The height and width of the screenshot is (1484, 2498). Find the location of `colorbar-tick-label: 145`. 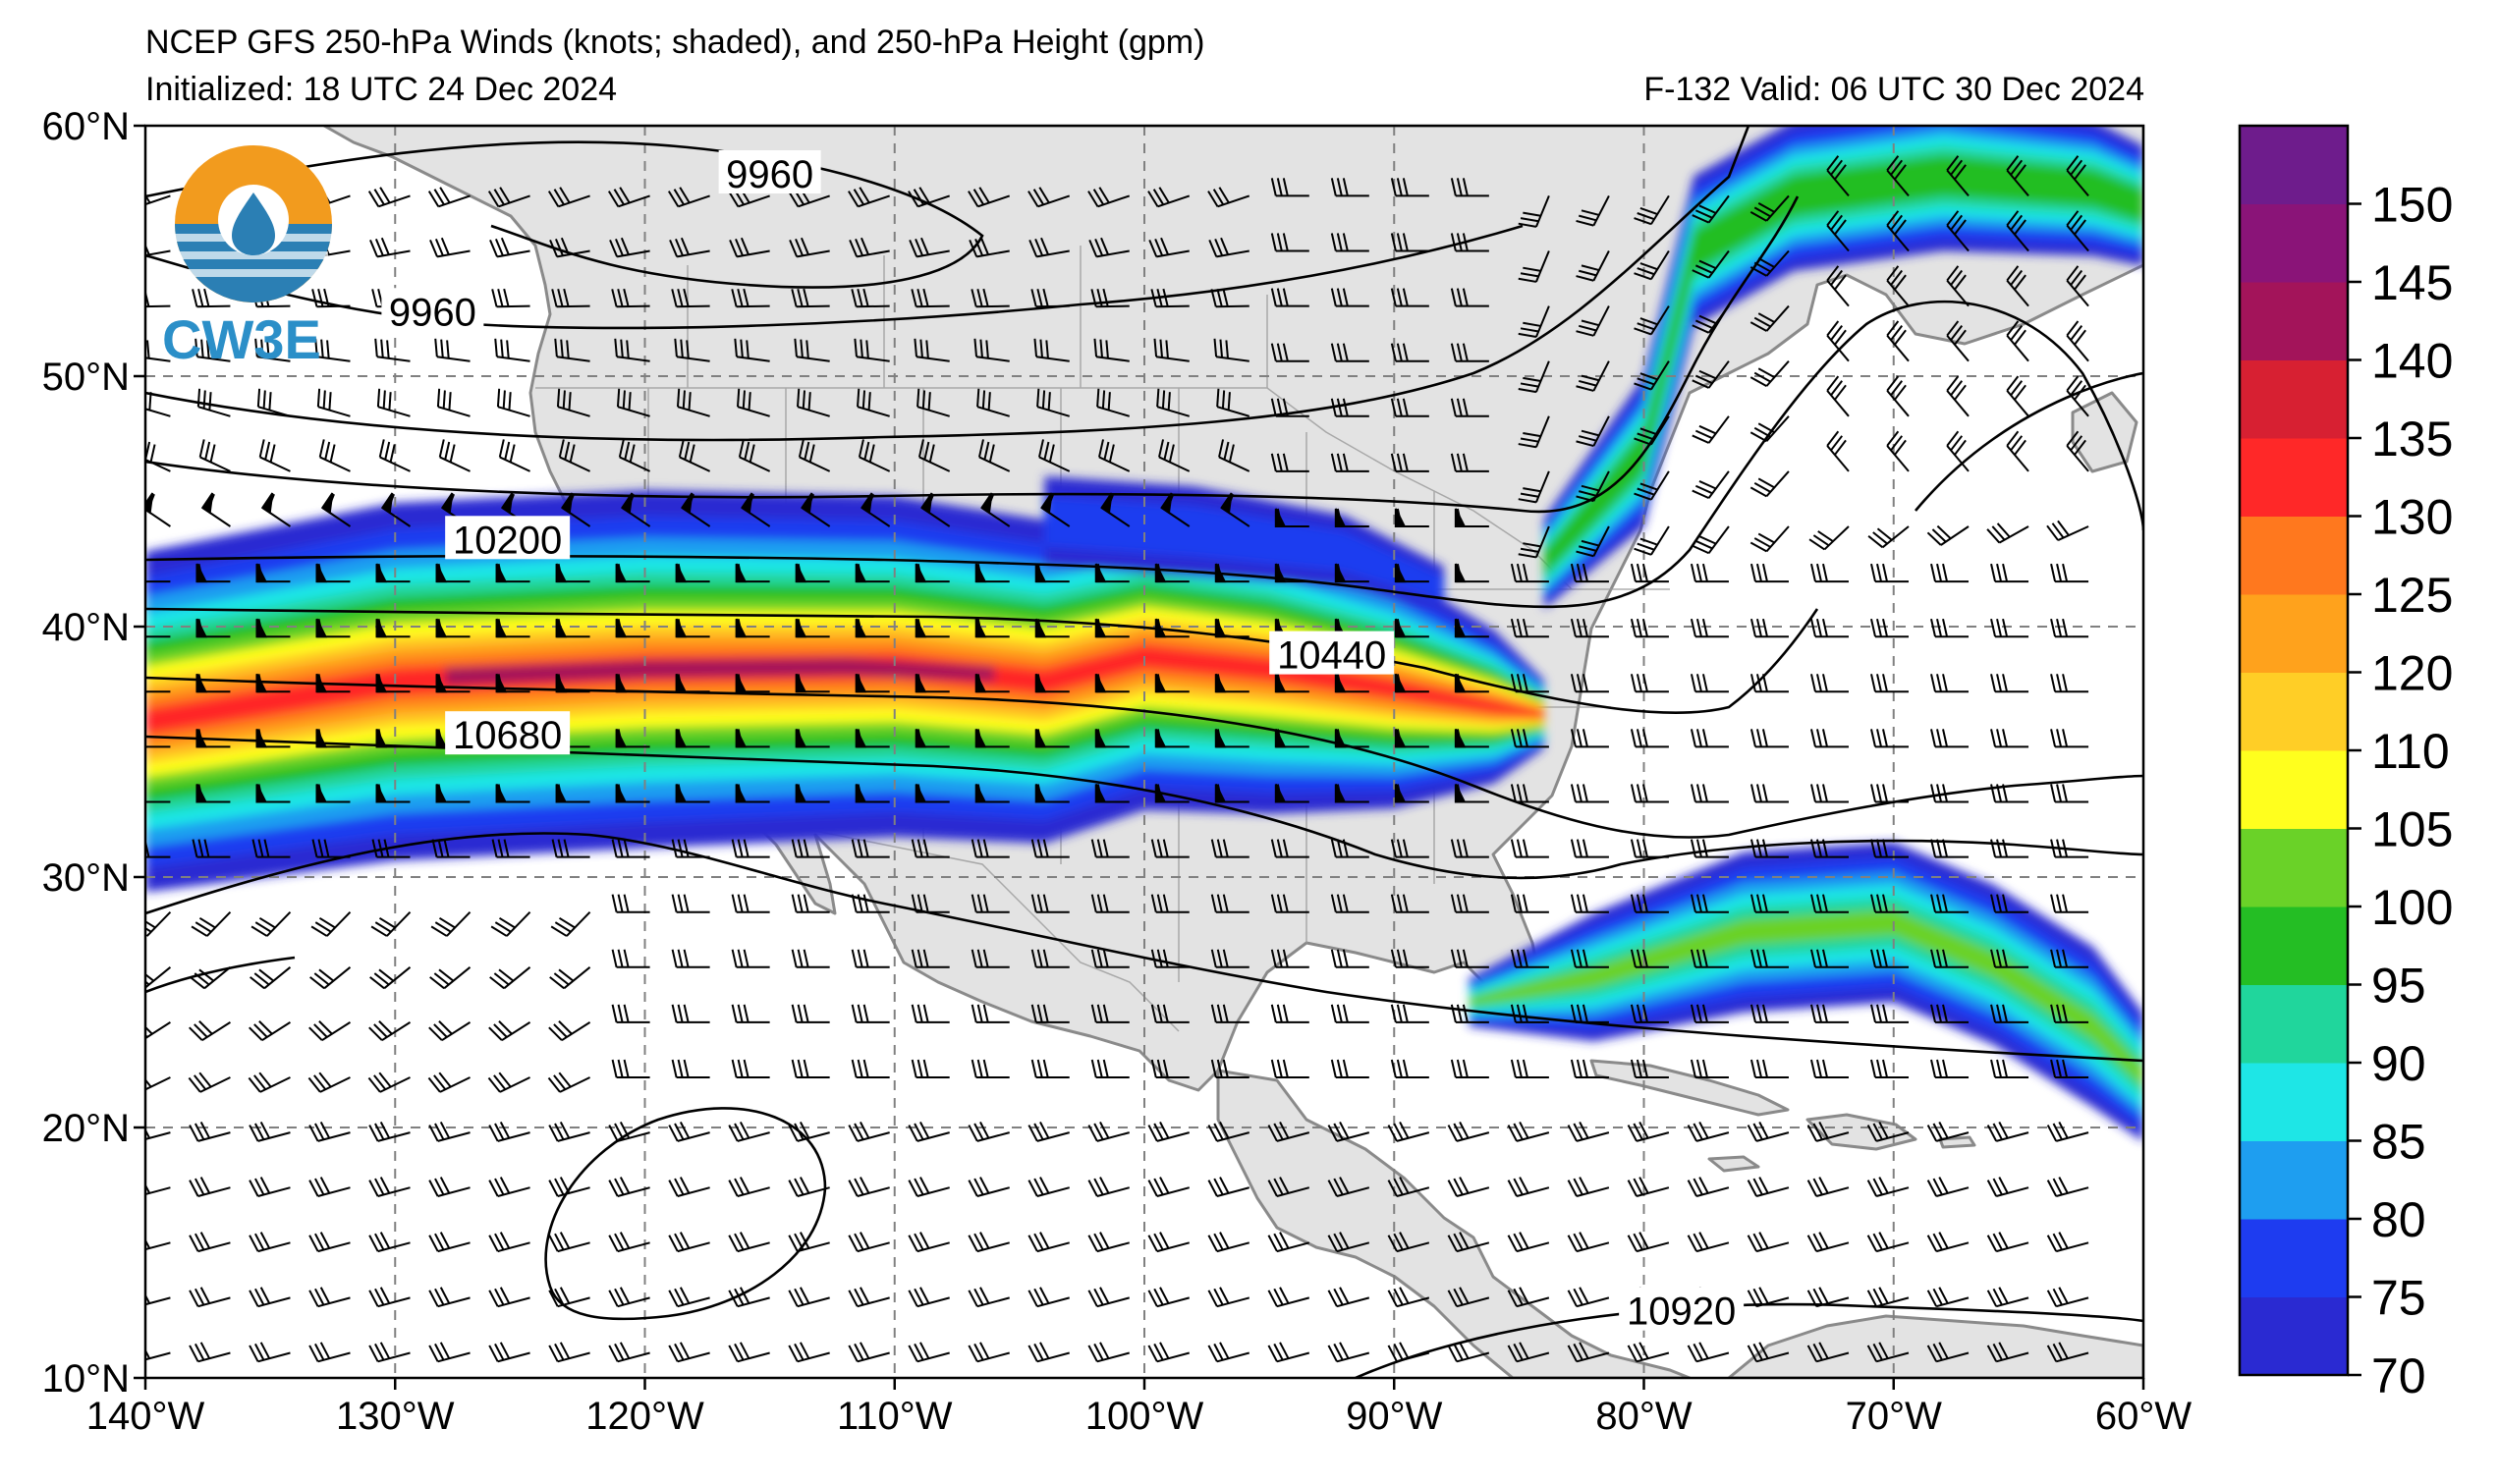

colorbar-tick-label: 145 is located at coordinates (2412, 282).